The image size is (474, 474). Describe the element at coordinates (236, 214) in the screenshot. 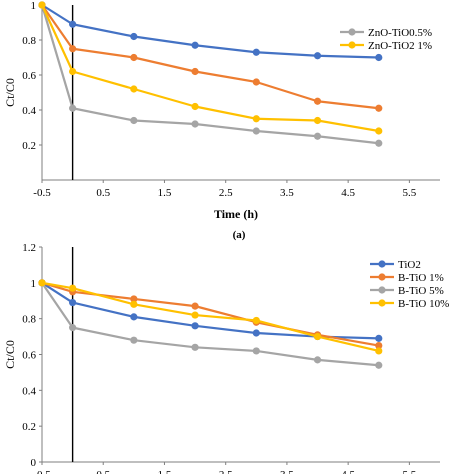

I see `x-axis-label: Time (h)` at that location.